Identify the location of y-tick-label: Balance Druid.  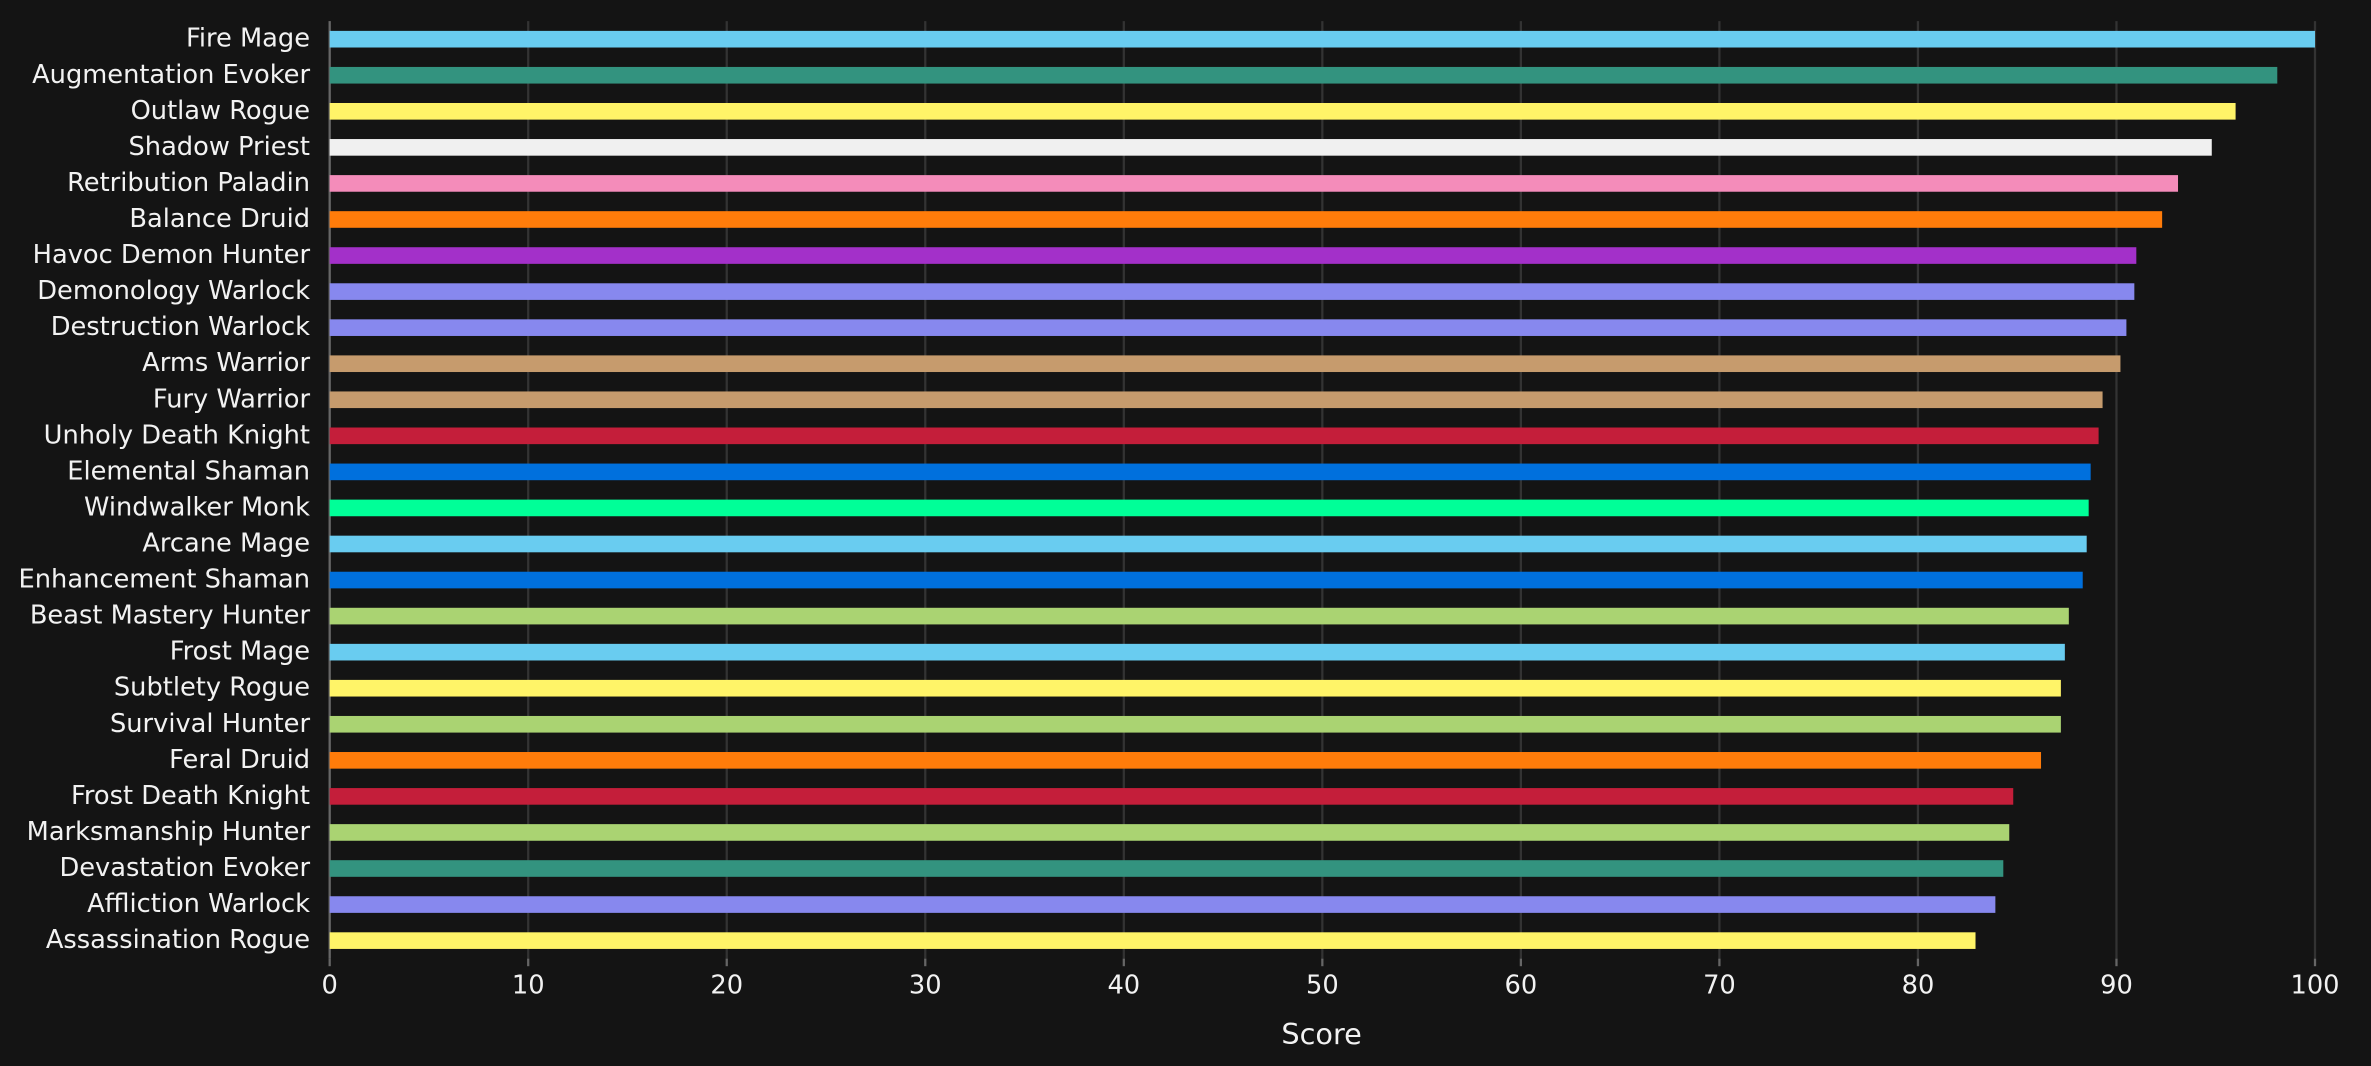
(219, 219).